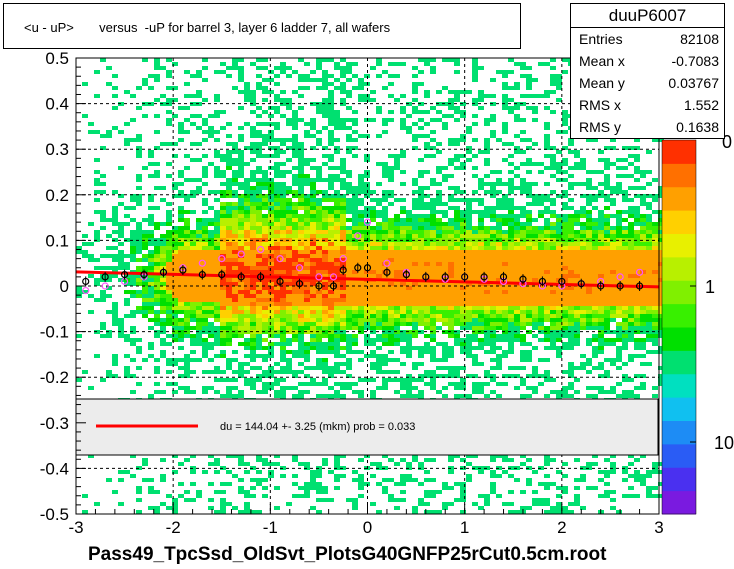 Image resolution: width=734 pixels, height=569 pixels. What do you see at coordinates (57, 58) in the screenshot?
I see `y-tick-label: 0.5` at bounding box center [57, 58].